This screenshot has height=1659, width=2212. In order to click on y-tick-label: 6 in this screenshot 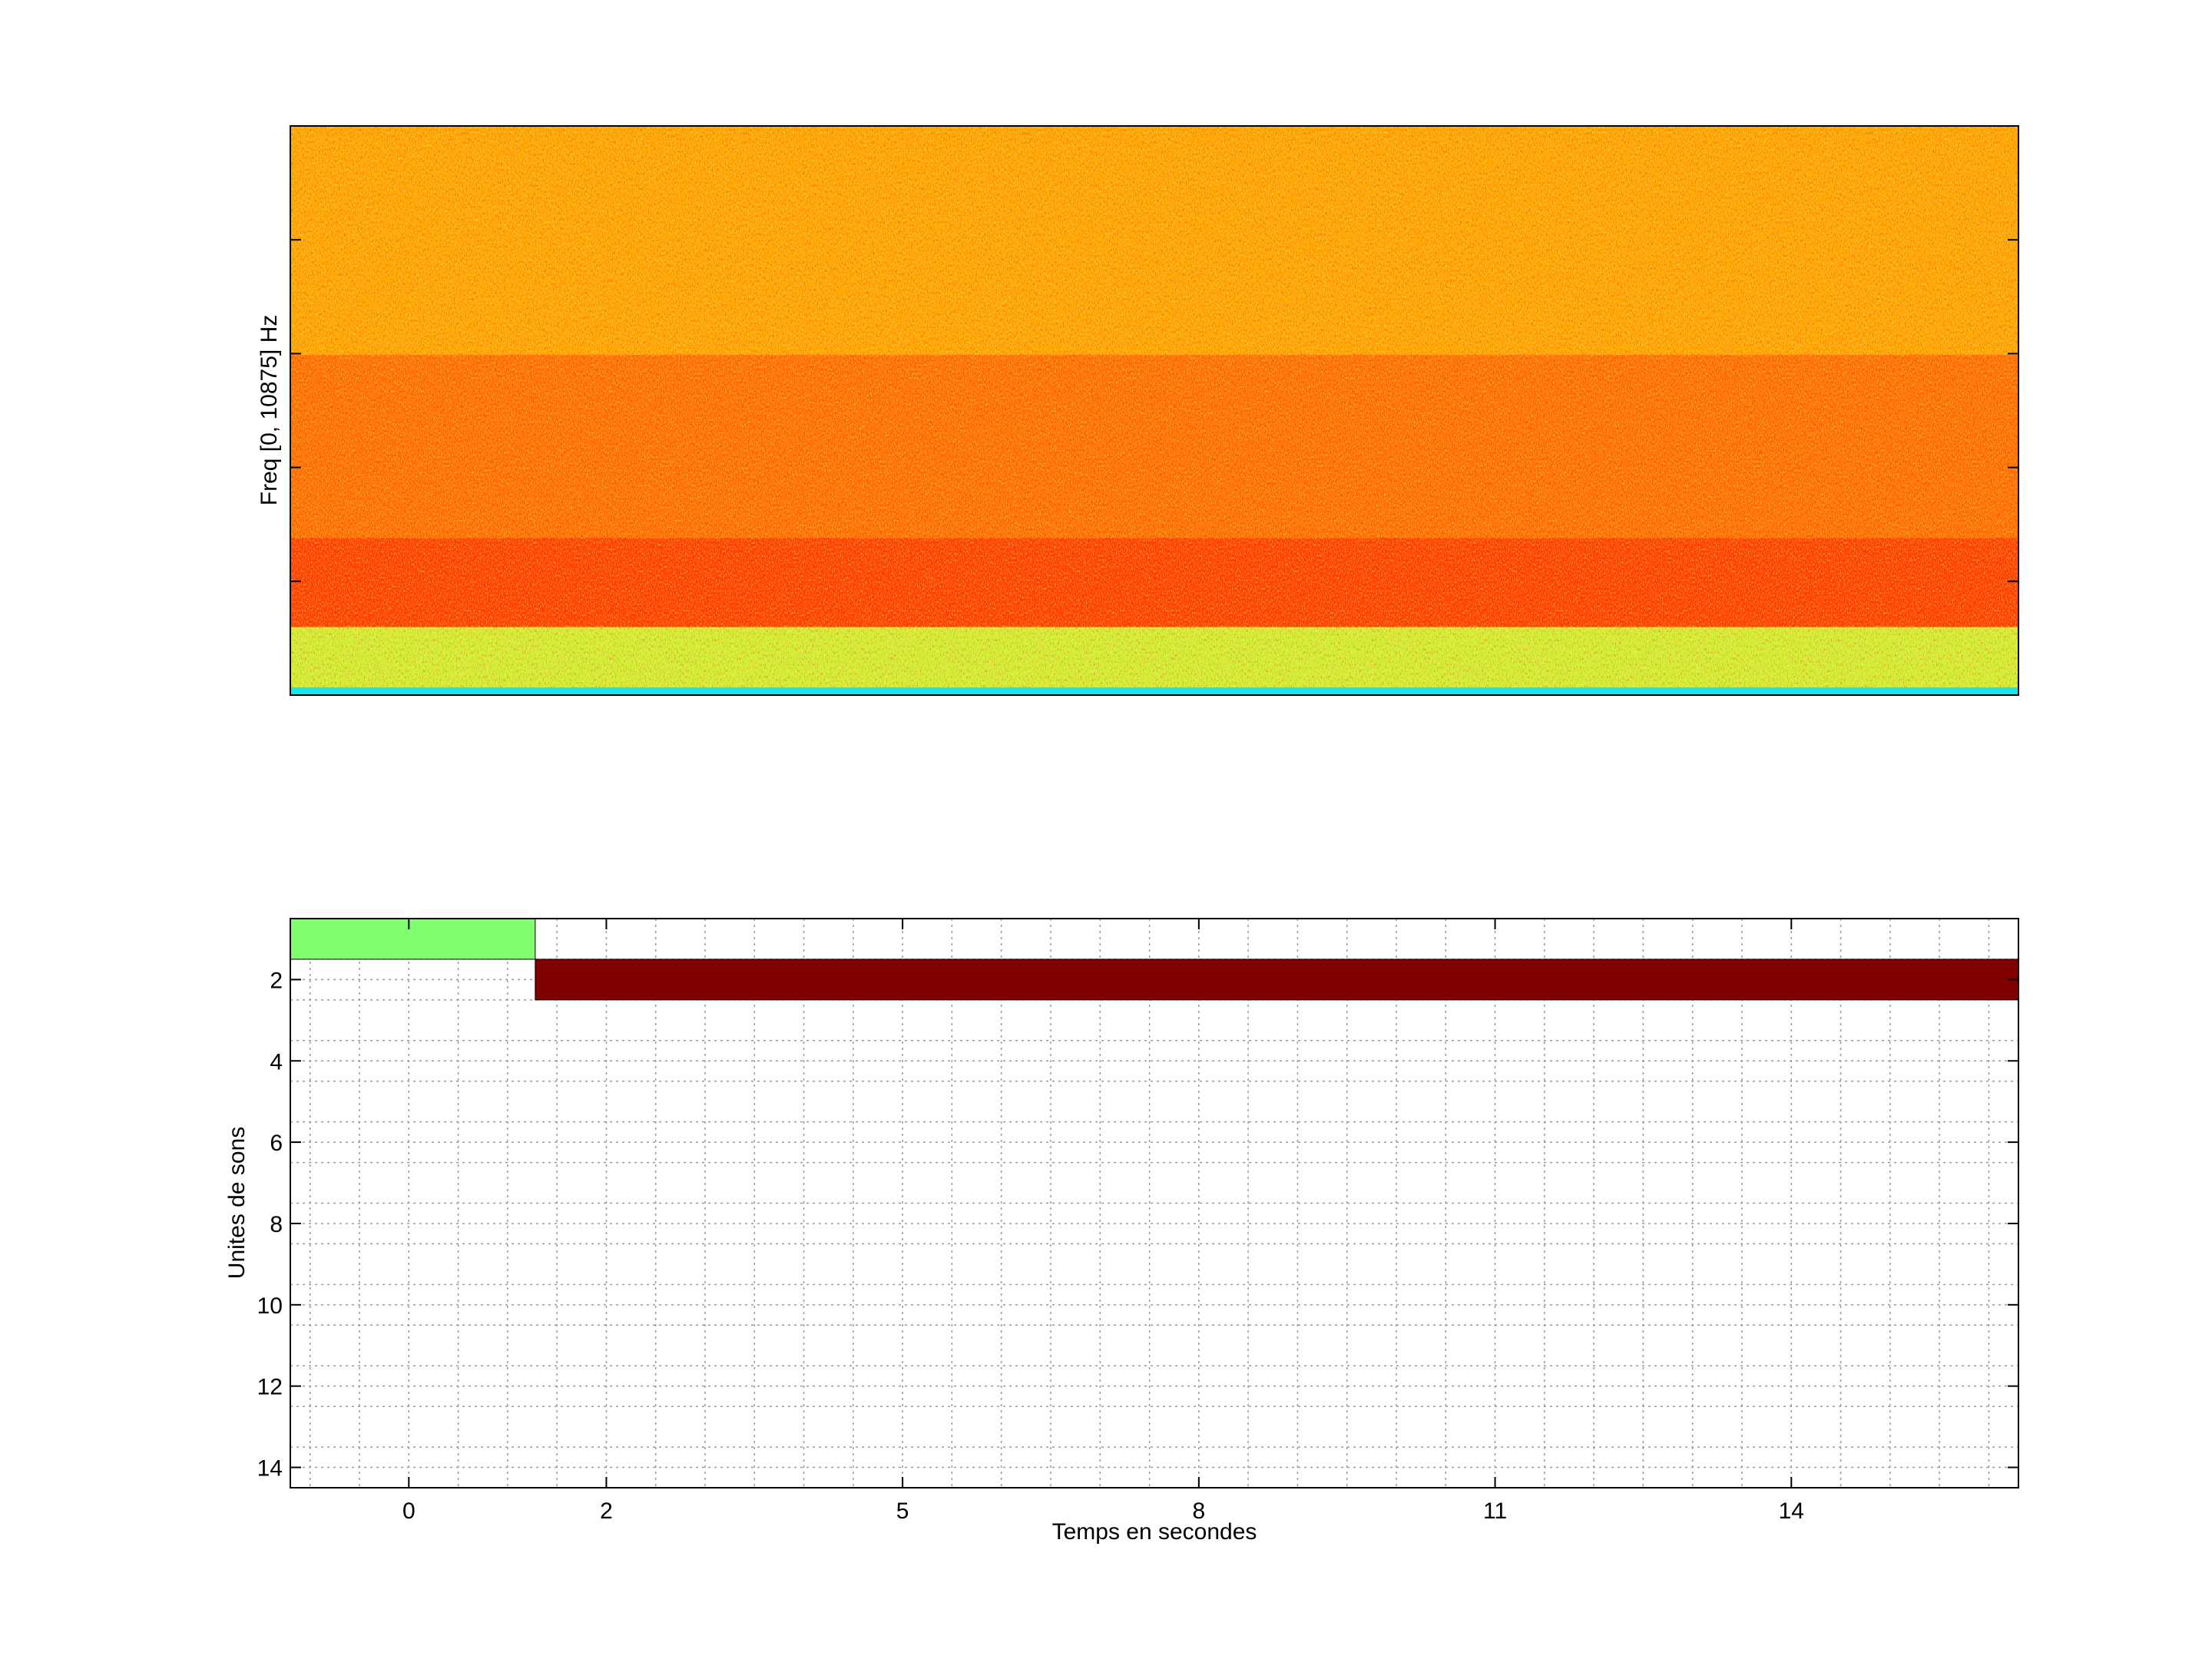, I will do `click(276, 1144)`.